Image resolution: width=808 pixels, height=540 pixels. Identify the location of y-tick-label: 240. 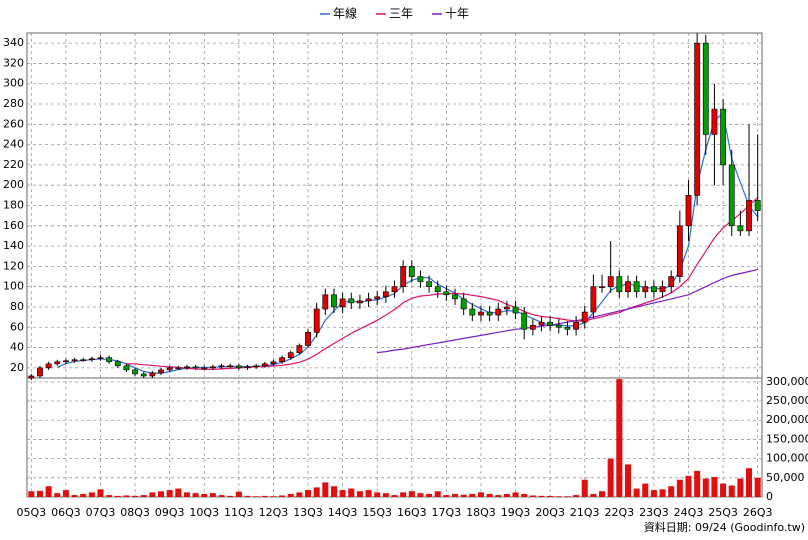
(13, 144).